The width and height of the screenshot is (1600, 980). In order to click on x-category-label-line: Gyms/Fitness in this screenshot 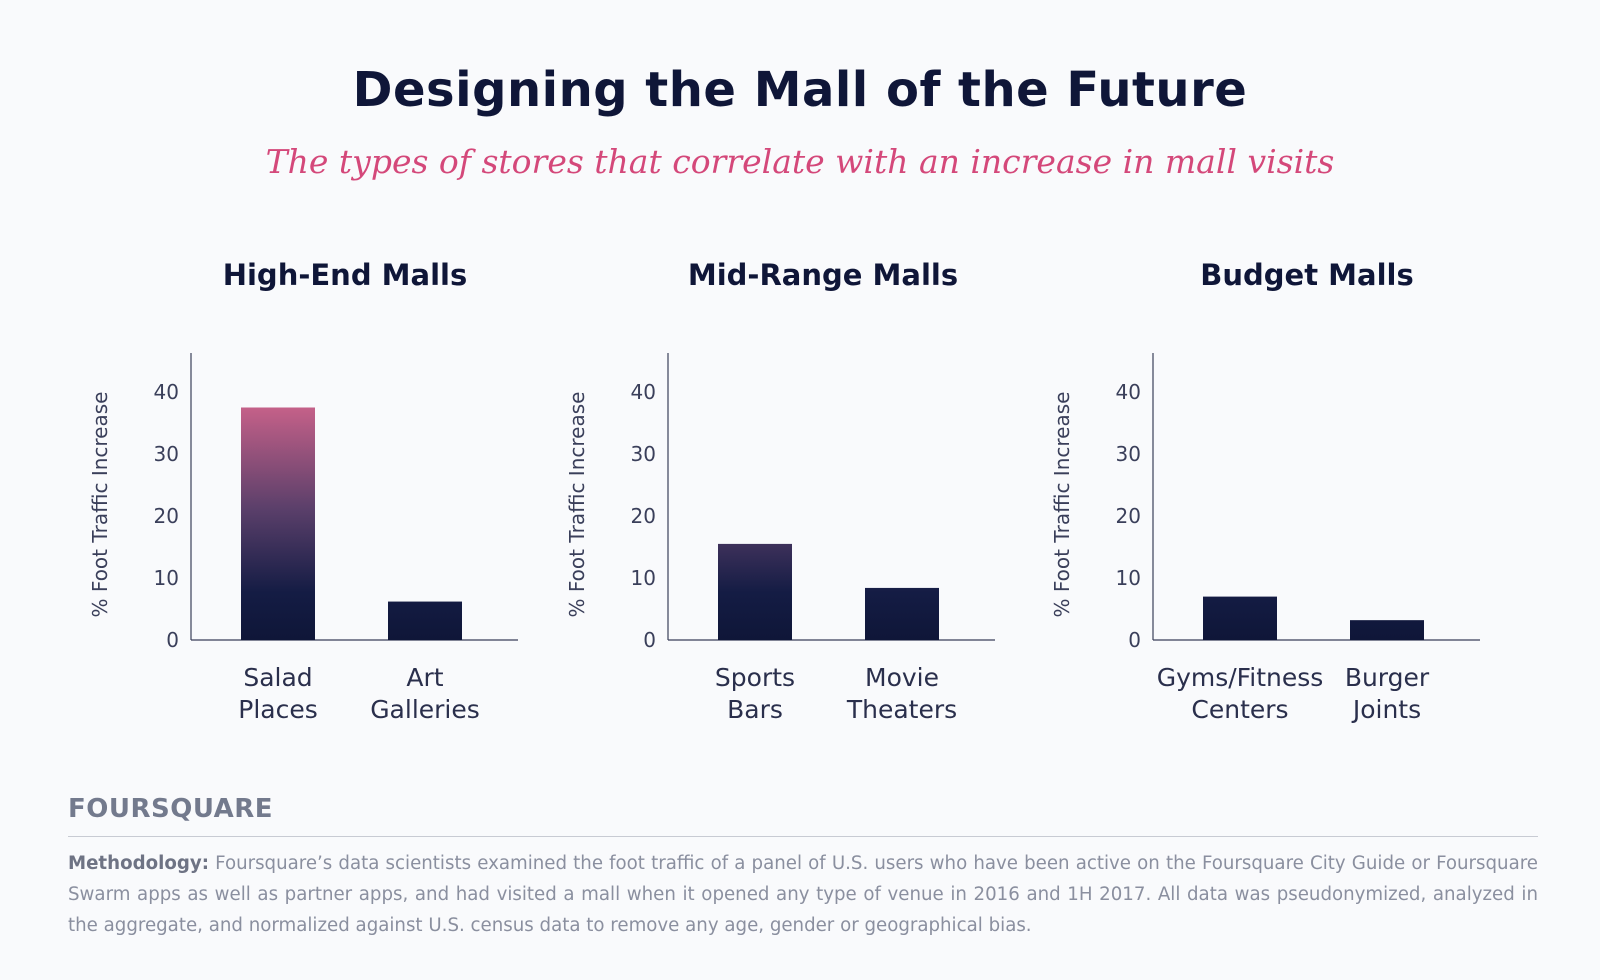, I will do `click(1240, 677)`.